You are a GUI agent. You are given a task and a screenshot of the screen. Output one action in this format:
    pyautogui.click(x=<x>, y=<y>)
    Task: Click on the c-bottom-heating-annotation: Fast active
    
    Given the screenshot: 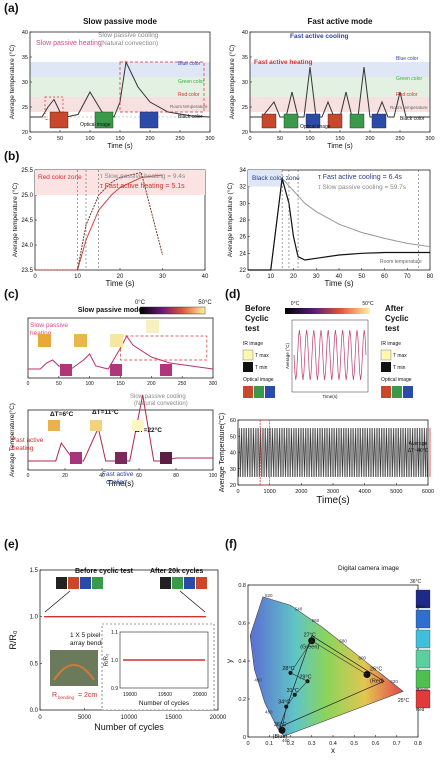 What is the action you would take?
    pyautogui.click(x=28, y=440)
    